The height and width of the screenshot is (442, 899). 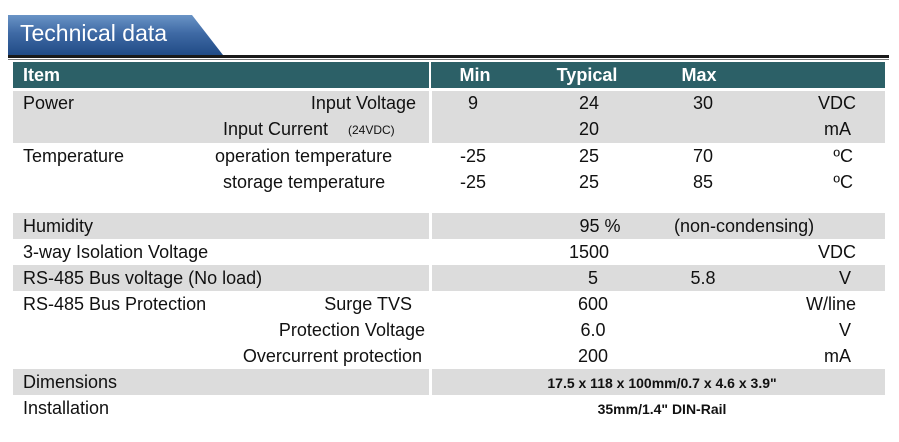 I want to click on operation-temperature-min: -25, so click(x=473, y=156).